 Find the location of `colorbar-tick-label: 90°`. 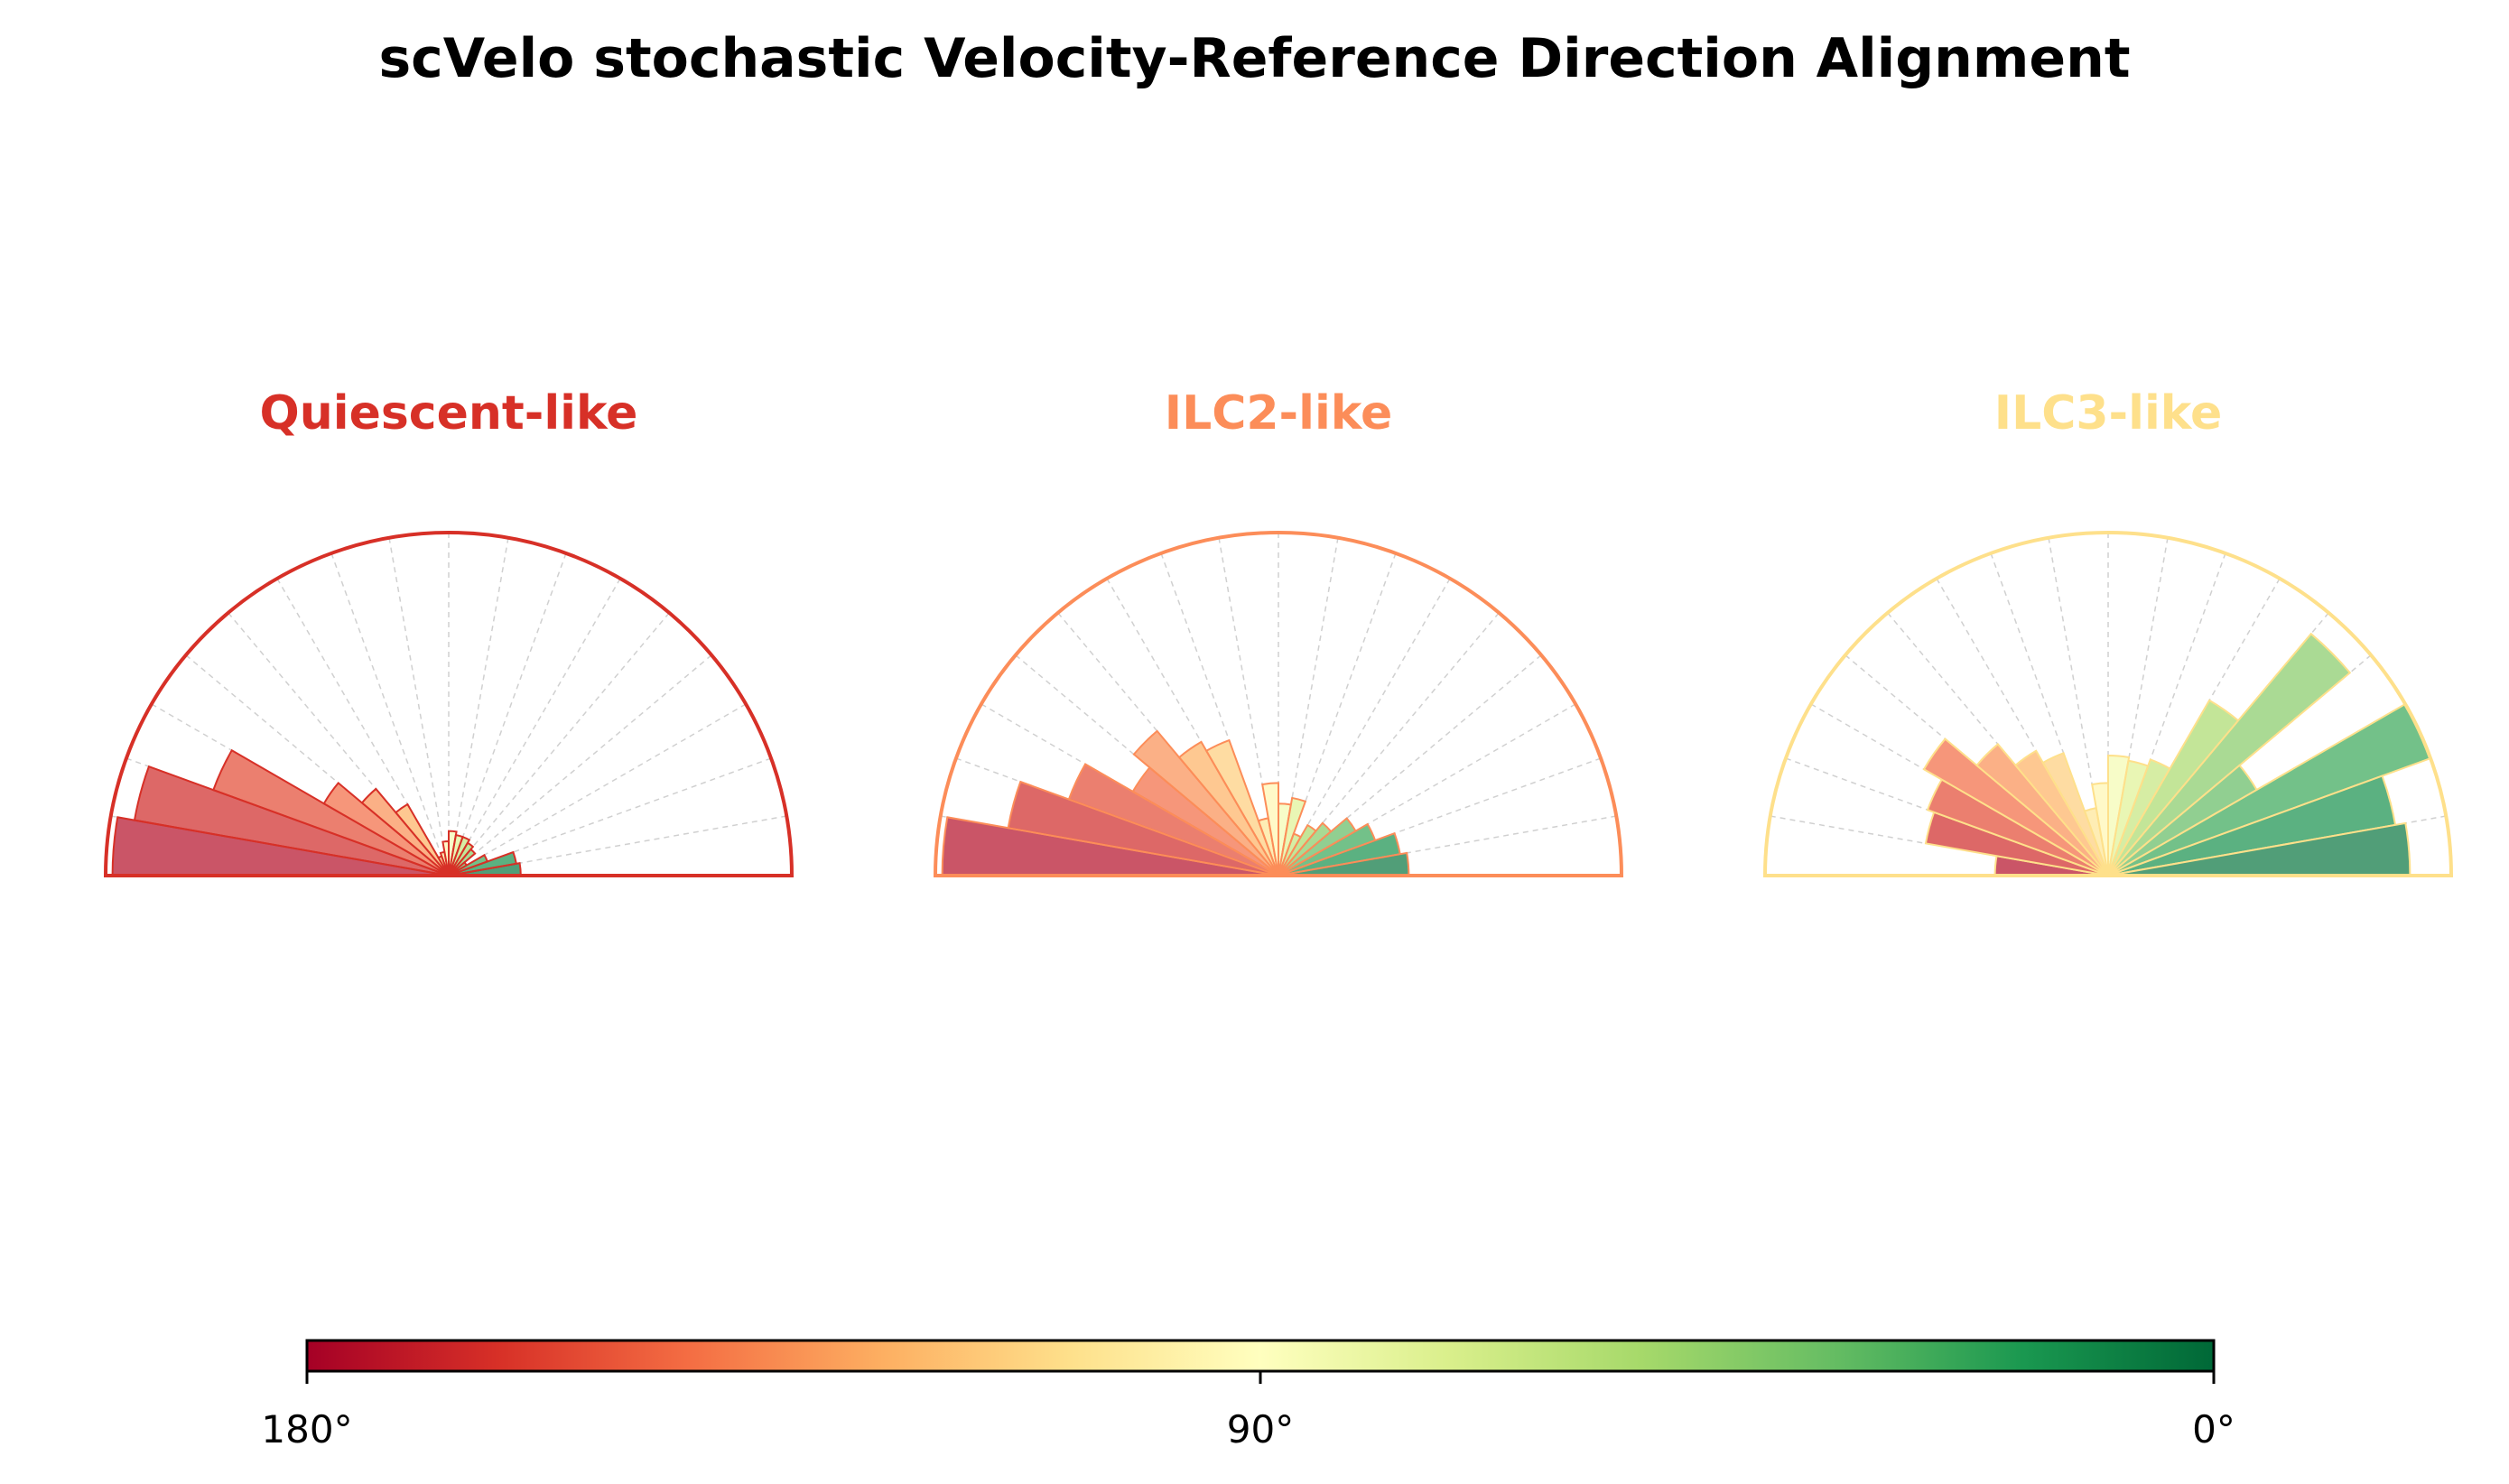

colorbar-tick-label: 90° is located at coordinates (1260, 1429).